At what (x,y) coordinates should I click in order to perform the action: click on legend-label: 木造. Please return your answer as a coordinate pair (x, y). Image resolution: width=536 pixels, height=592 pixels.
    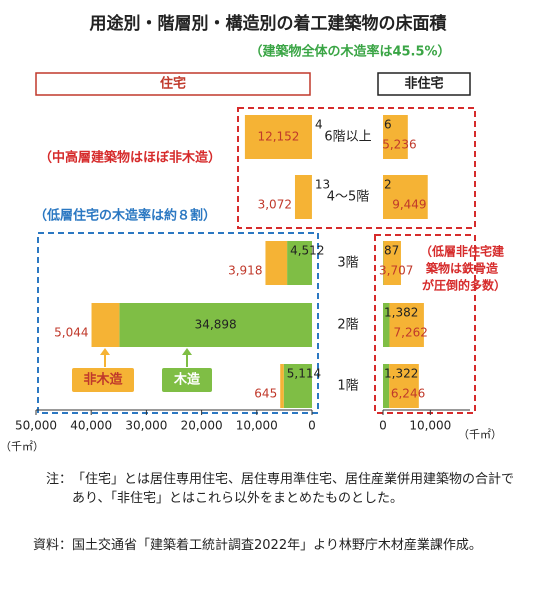
    Looking at the image, I should click on (187, 380).